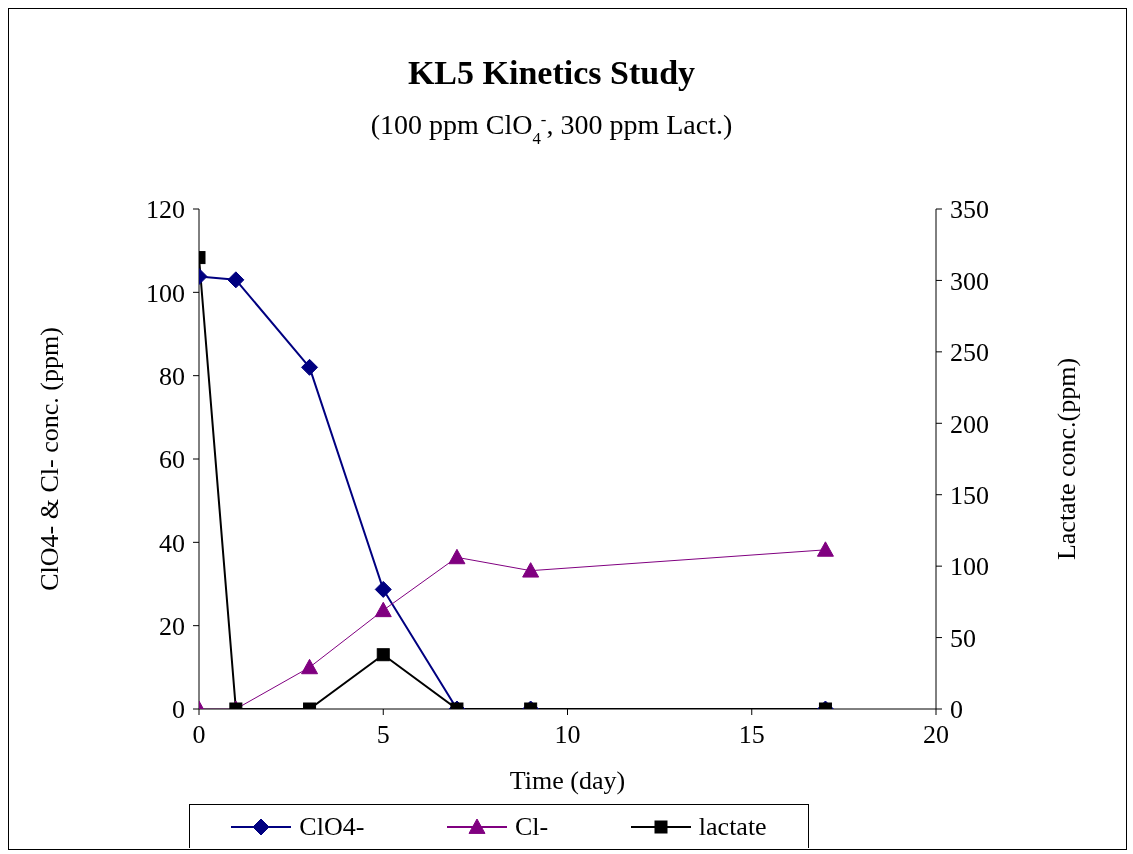 This screenshot has height=854, width=1133. I want to click on y2-tick-label: 300, so click(969, 281).